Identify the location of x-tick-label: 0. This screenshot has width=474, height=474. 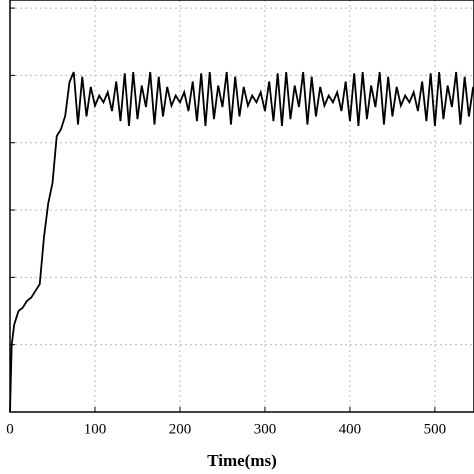
(10, 429).